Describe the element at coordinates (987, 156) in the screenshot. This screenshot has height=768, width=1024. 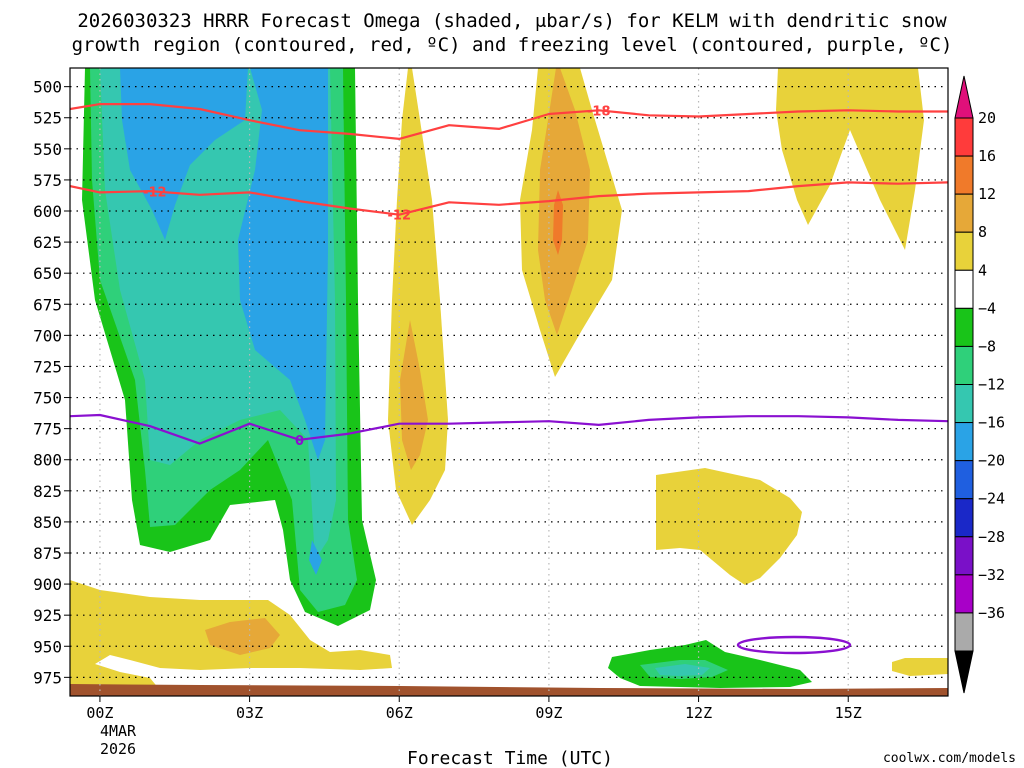
I see `colorbar-tick-label: 16` at that location.